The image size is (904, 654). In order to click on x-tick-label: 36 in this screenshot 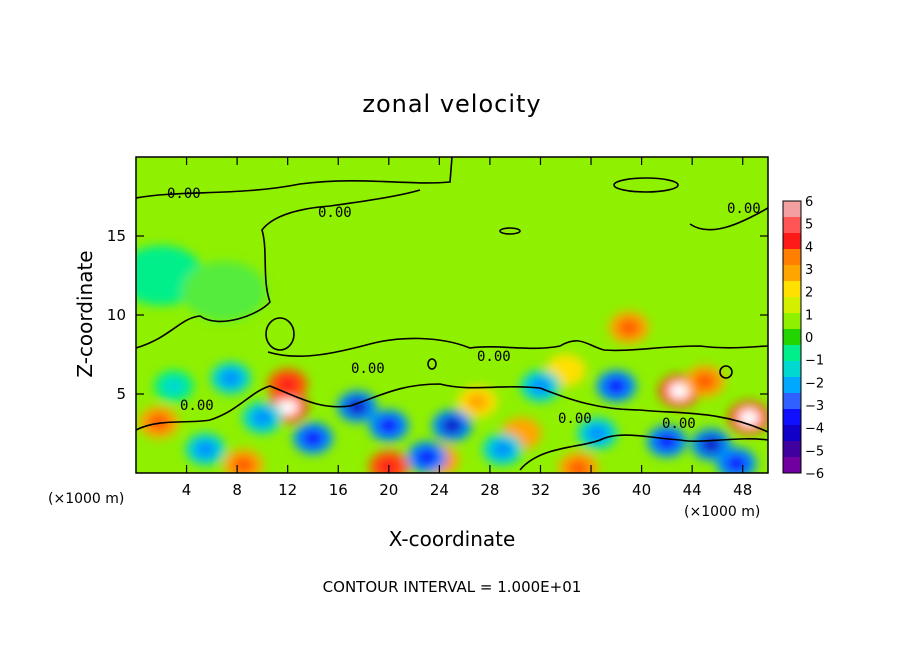, I will do `click(590, 490)`.